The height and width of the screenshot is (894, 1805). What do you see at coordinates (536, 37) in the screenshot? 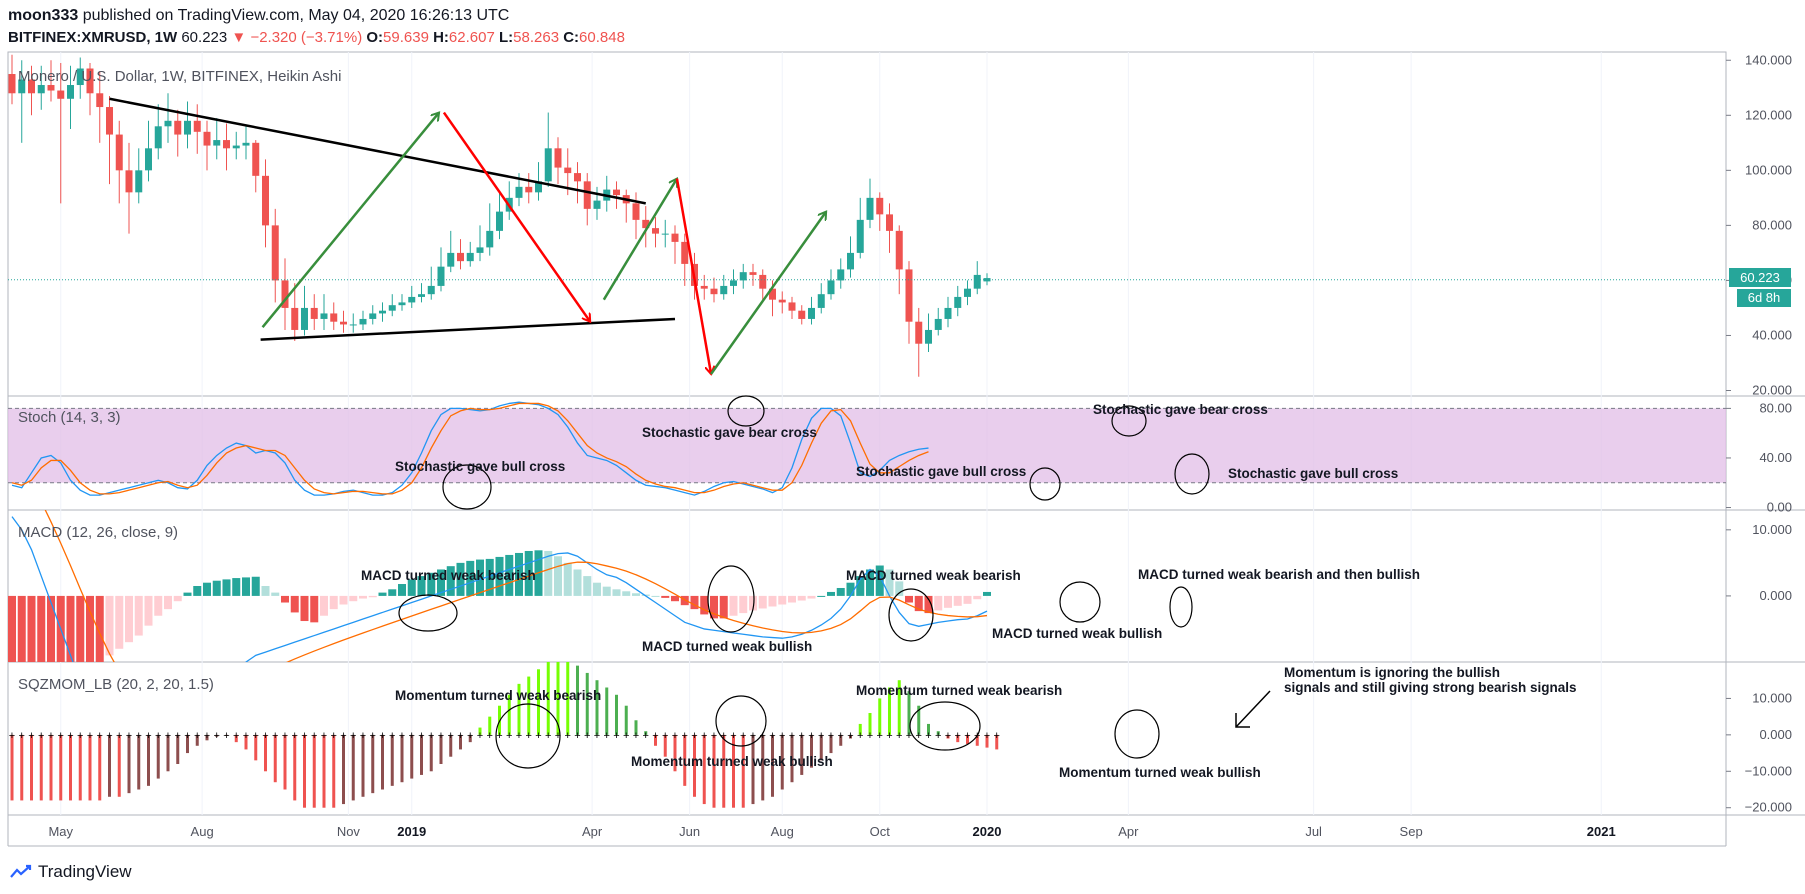
I see `low-value: 58.263` at bounding box center [536, 37].